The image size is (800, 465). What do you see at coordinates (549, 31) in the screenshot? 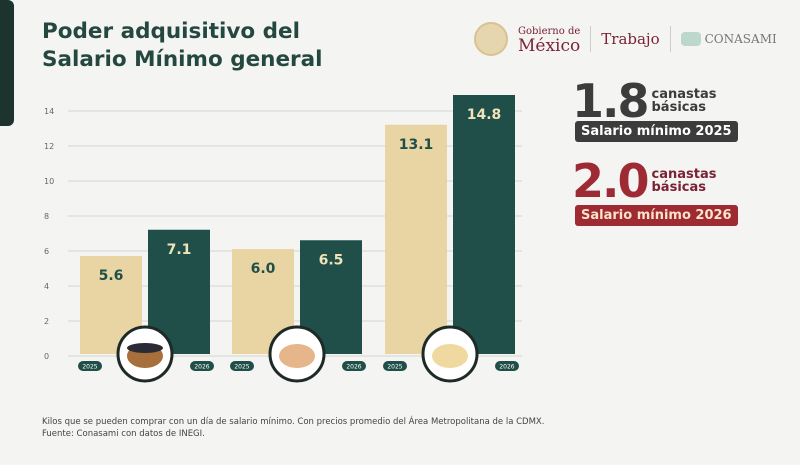
I see `gob-top: Gobierno de` at bounding box center [549, 31].